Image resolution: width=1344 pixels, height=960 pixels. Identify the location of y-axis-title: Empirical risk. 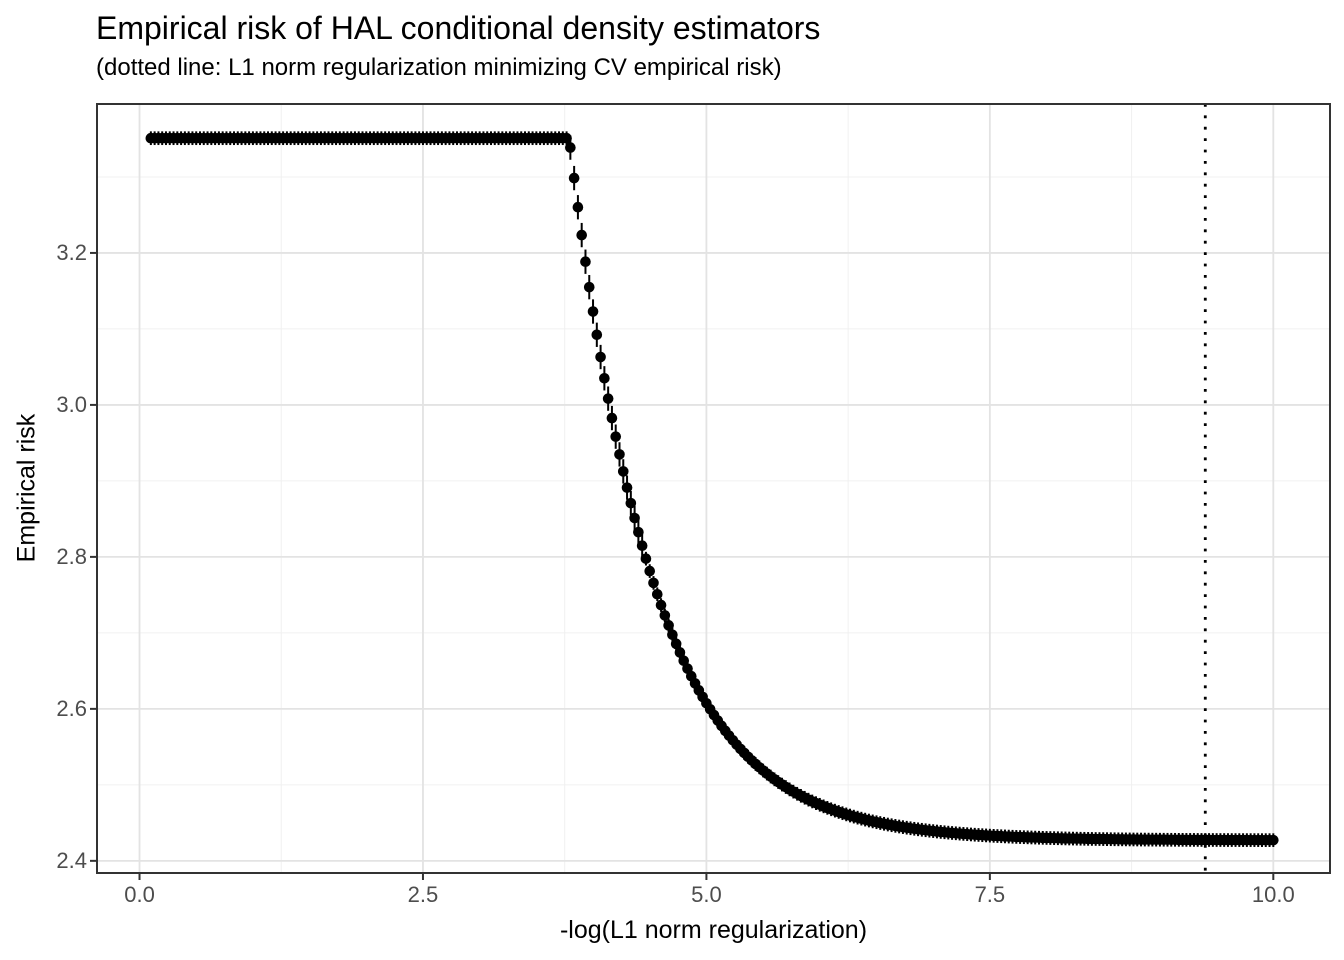
(26, 488).